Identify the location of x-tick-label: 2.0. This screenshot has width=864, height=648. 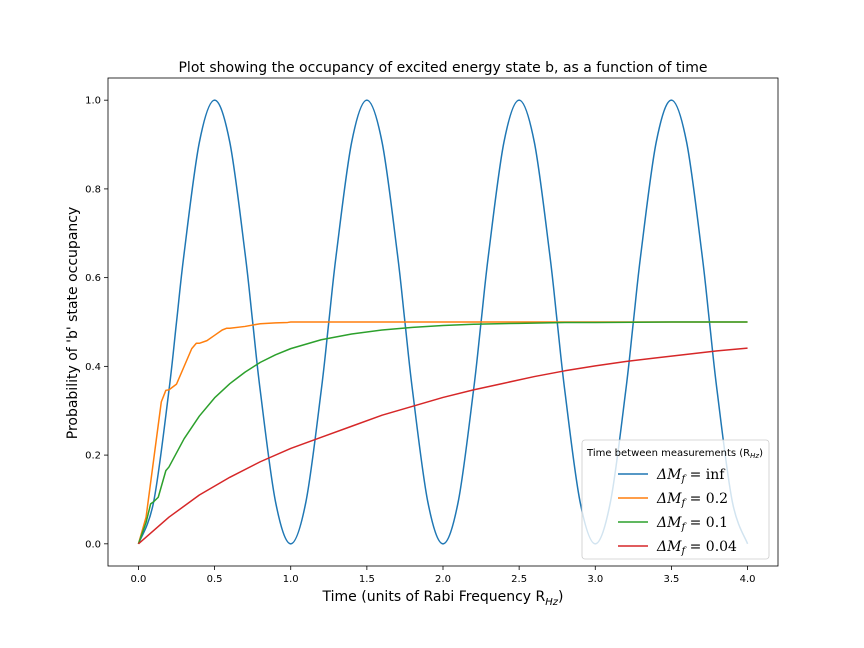
(443, 579).